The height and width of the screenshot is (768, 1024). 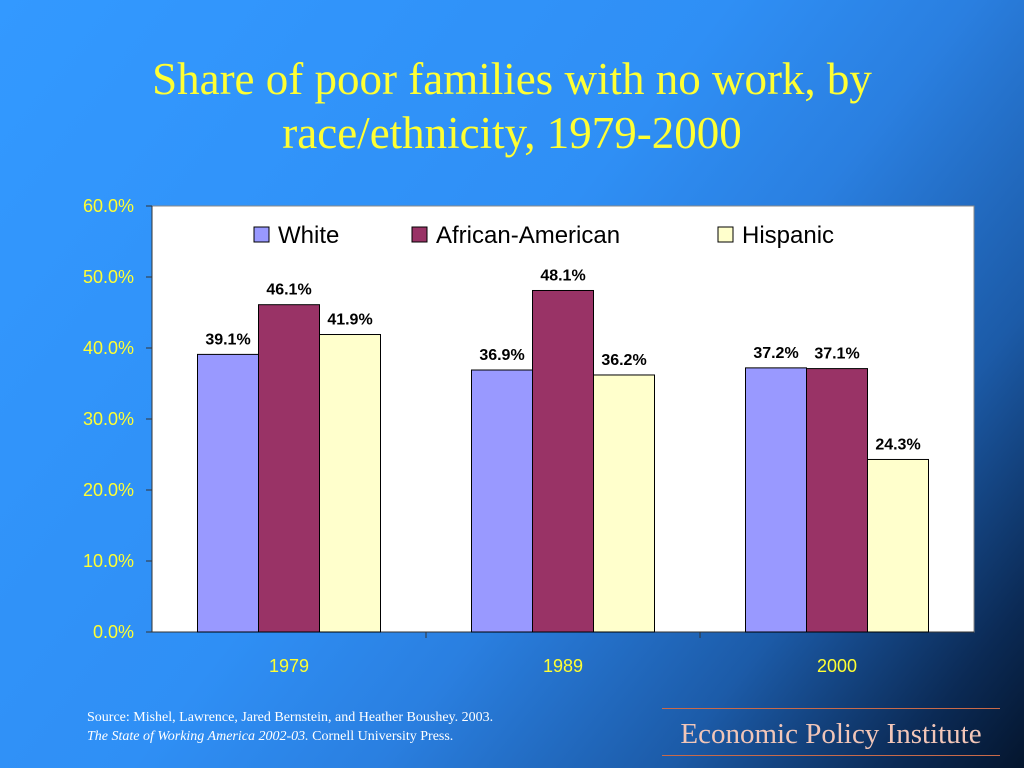 What do you see at coordinates (831, 755) in the screenshot?
I see `brand-rule-bottom` at bounding box center [831, 755].